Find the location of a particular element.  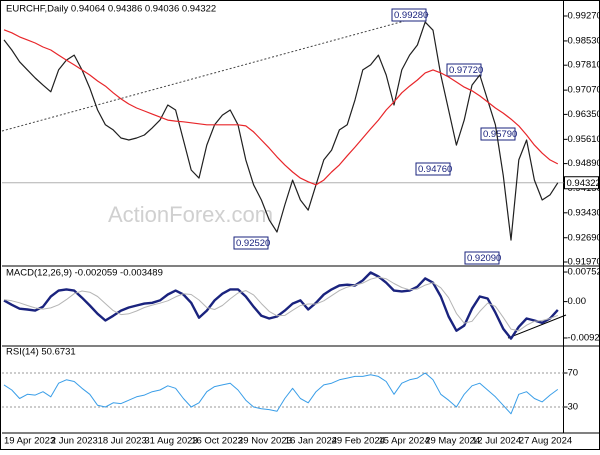

annotation: 0.92090 is located at coordinates (483, 258).